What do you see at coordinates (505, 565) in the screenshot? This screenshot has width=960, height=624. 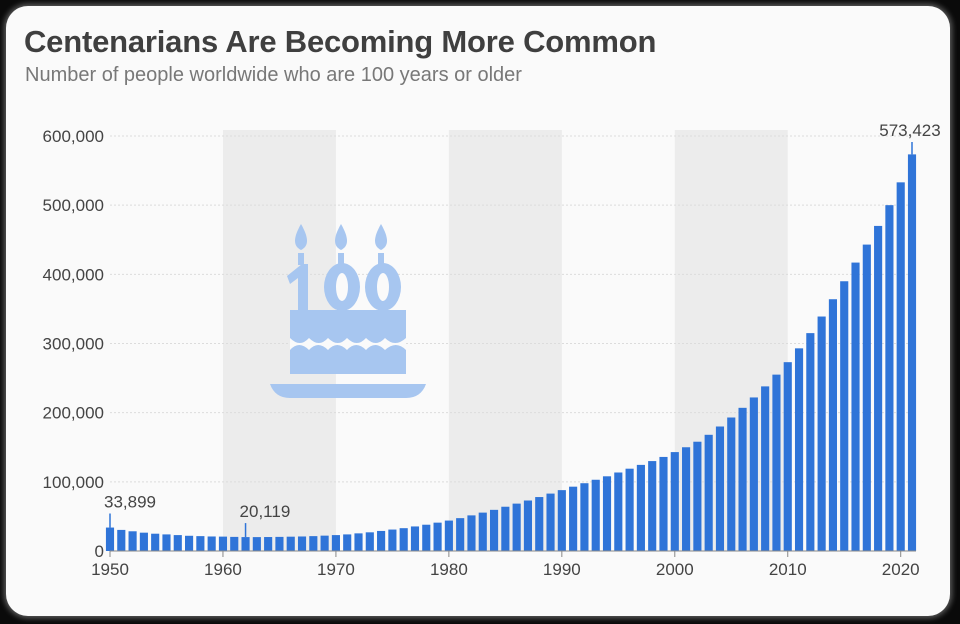 I see `x-axis: 1950 1960 1970 1980 1990 2000 2010 2020` at bounding box center [505, 565].